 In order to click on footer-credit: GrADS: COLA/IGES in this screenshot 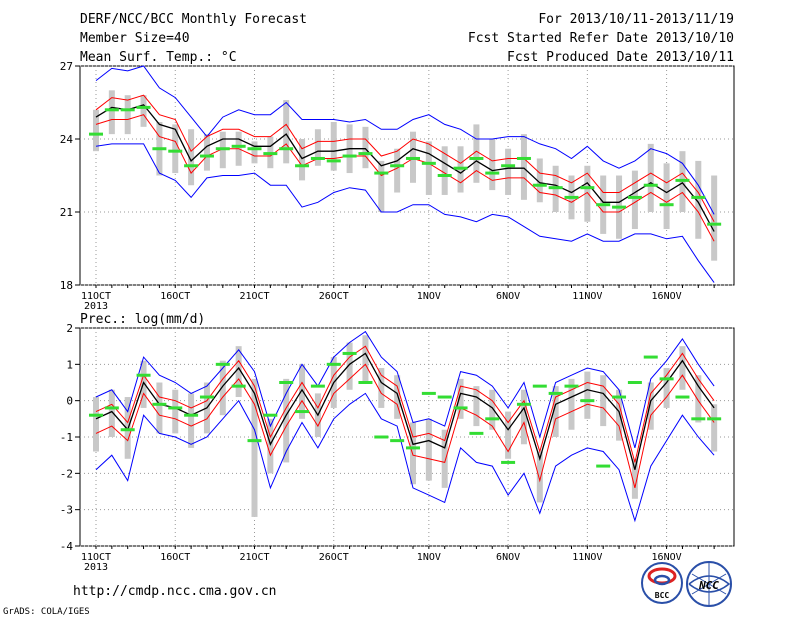, I will do `click(46, 612)`.